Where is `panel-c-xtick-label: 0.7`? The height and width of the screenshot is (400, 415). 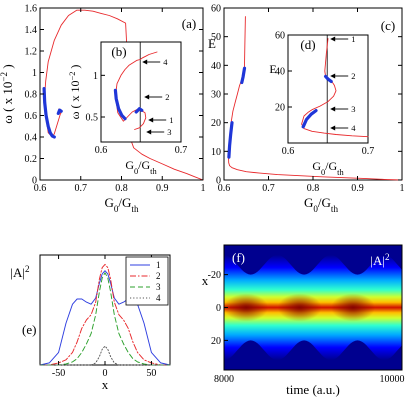 panel-c-xtick-label: 0.7 is located at coordinates (268, 188).